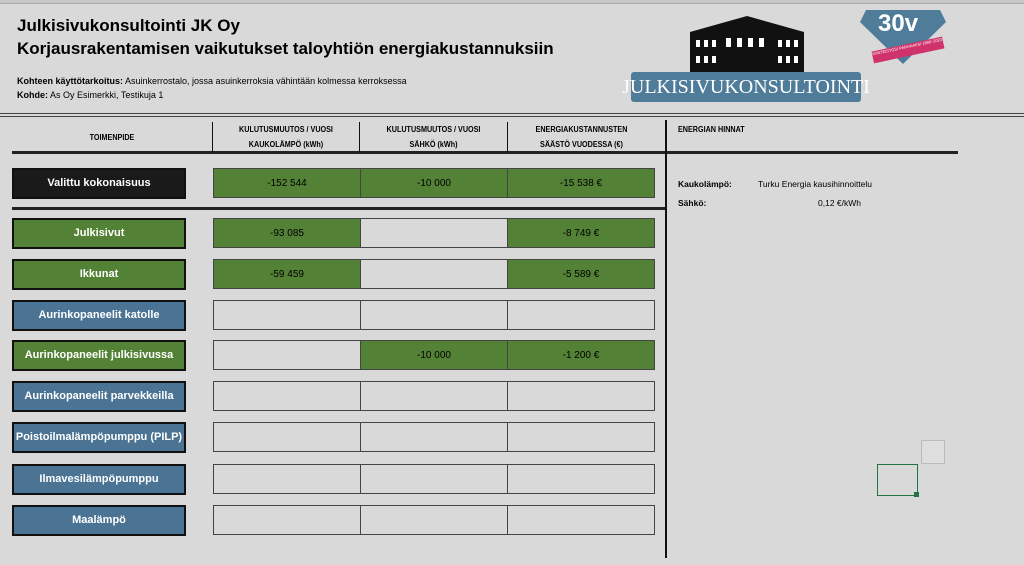 This screenshot has width=1024, height=565. Describe the element at coordinates (128, 25) in the screenshot. I see `company-name: Julkisivukonsultointi JK Oy` at that location.